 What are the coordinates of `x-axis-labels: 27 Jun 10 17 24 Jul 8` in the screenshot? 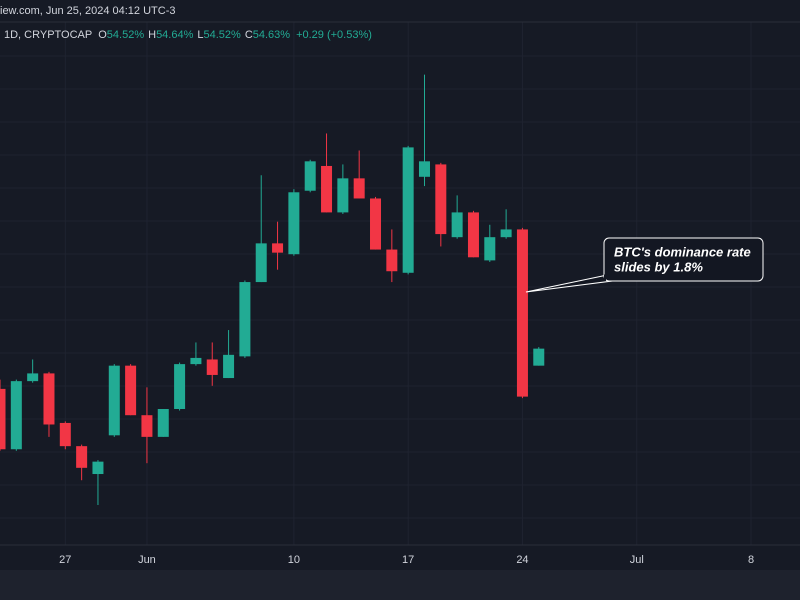 It's located at (406, 560).